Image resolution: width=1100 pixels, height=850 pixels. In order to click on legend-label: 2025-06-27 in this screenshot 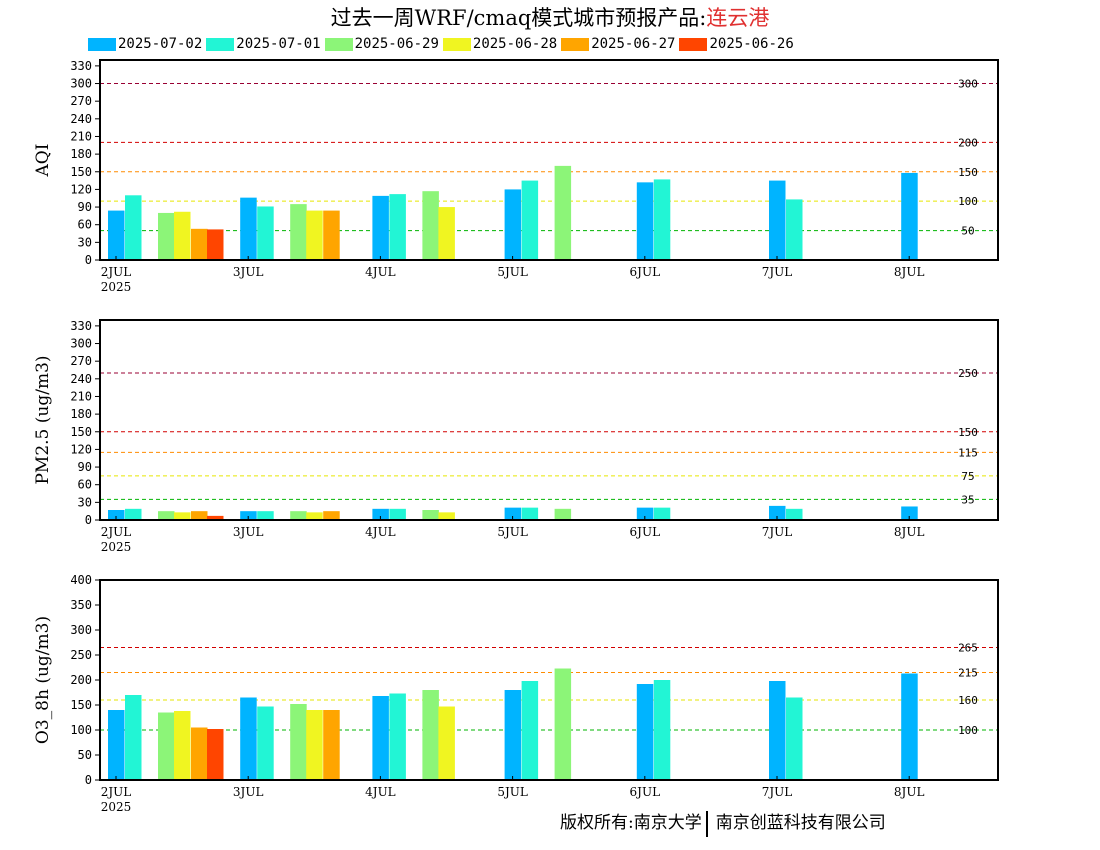, I will do `click(633, 44)`.